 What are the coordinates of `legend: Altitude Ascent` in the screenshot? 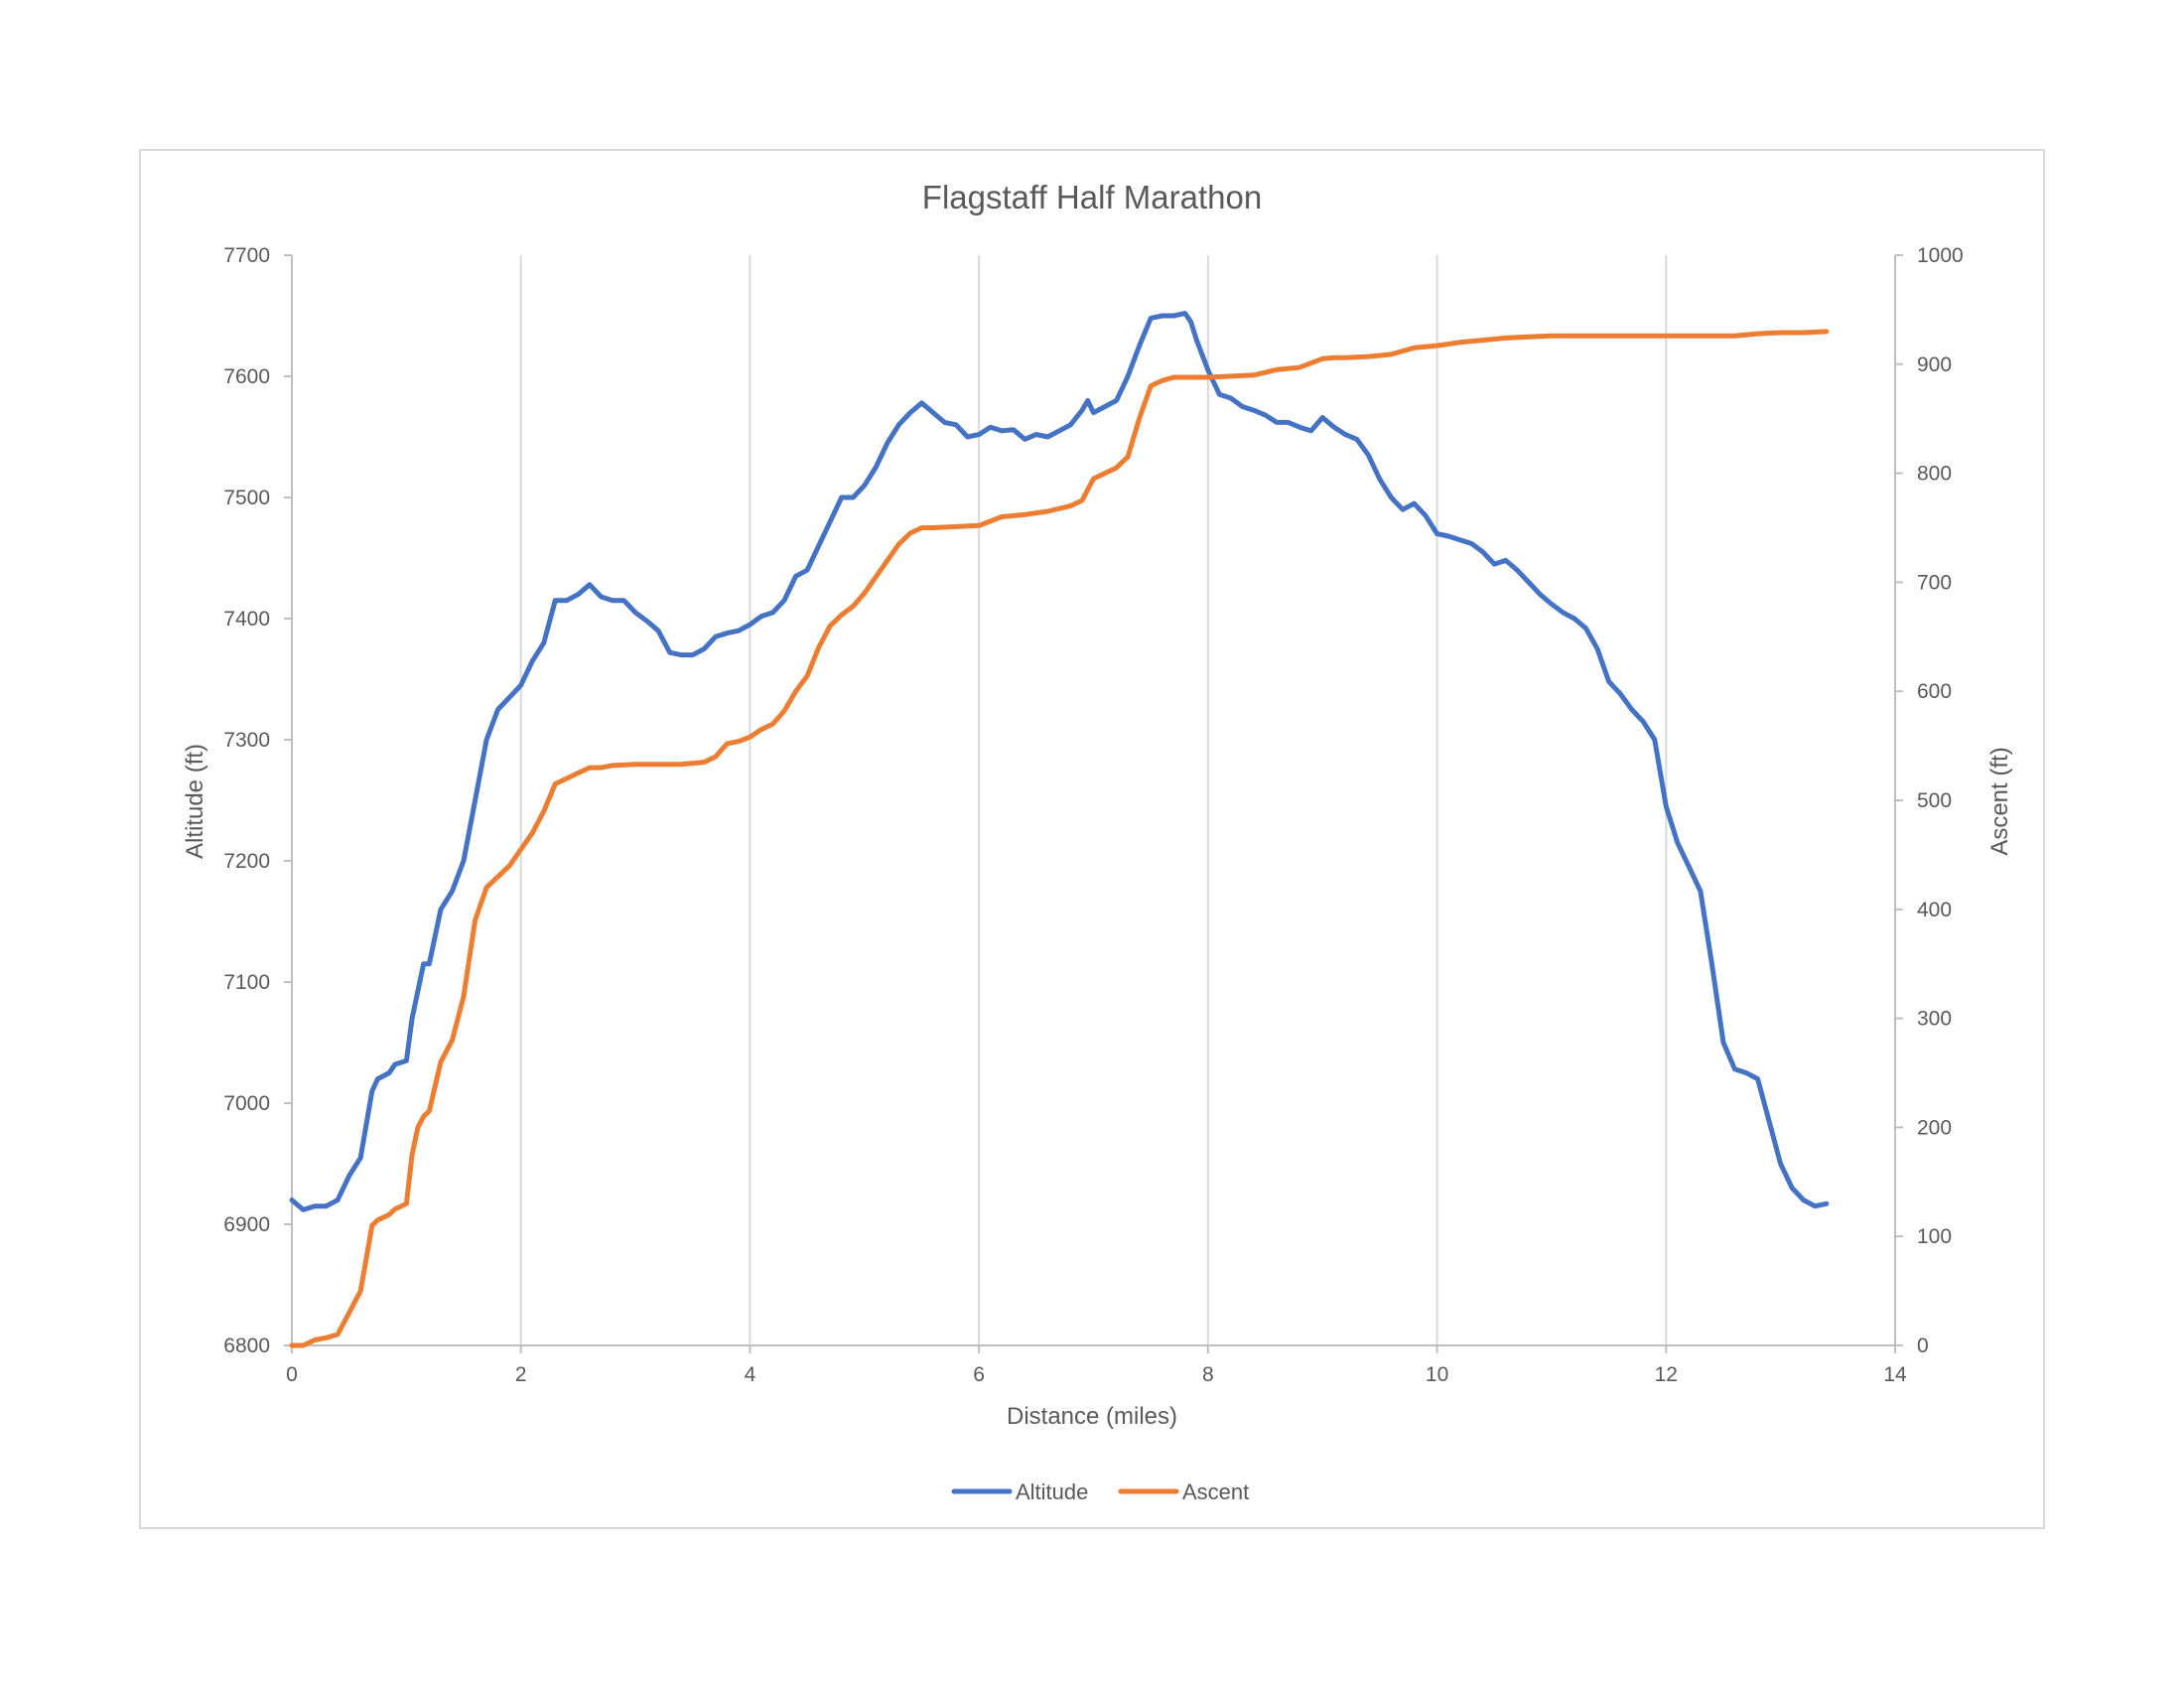 It's located at (1100, 1491).